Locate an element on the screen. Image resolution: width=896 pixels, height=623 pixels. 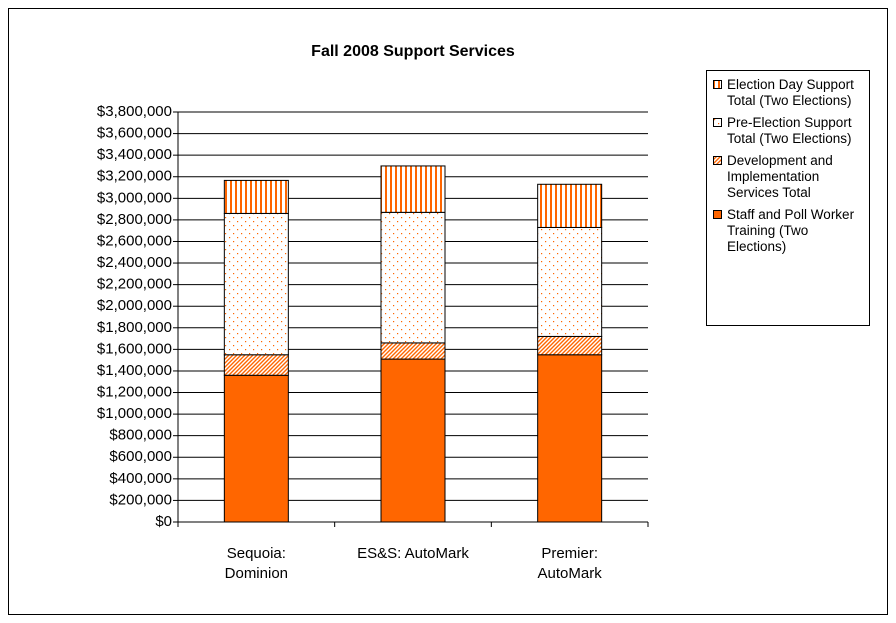
y-tick-label: $400,000 is located at coordinates (140, 478).